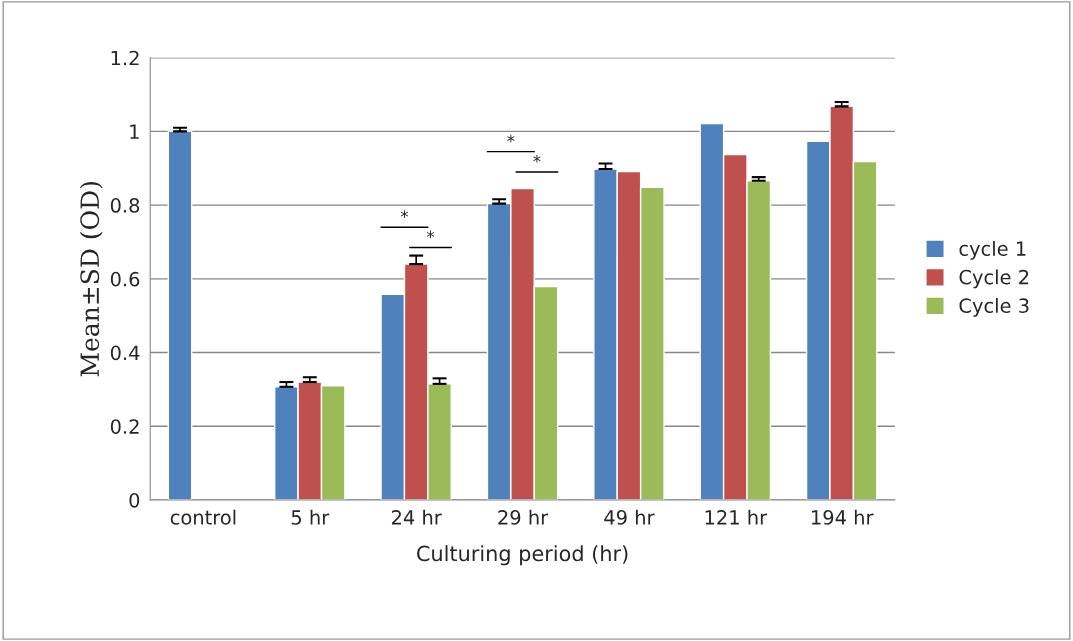 Image resolution: width=1073 pixels, height=641 pixels. What do you see at coordinates (125, 58) in the screenshot?
I see `y-tick-label: 1.2` at bounding box center [125, 58].